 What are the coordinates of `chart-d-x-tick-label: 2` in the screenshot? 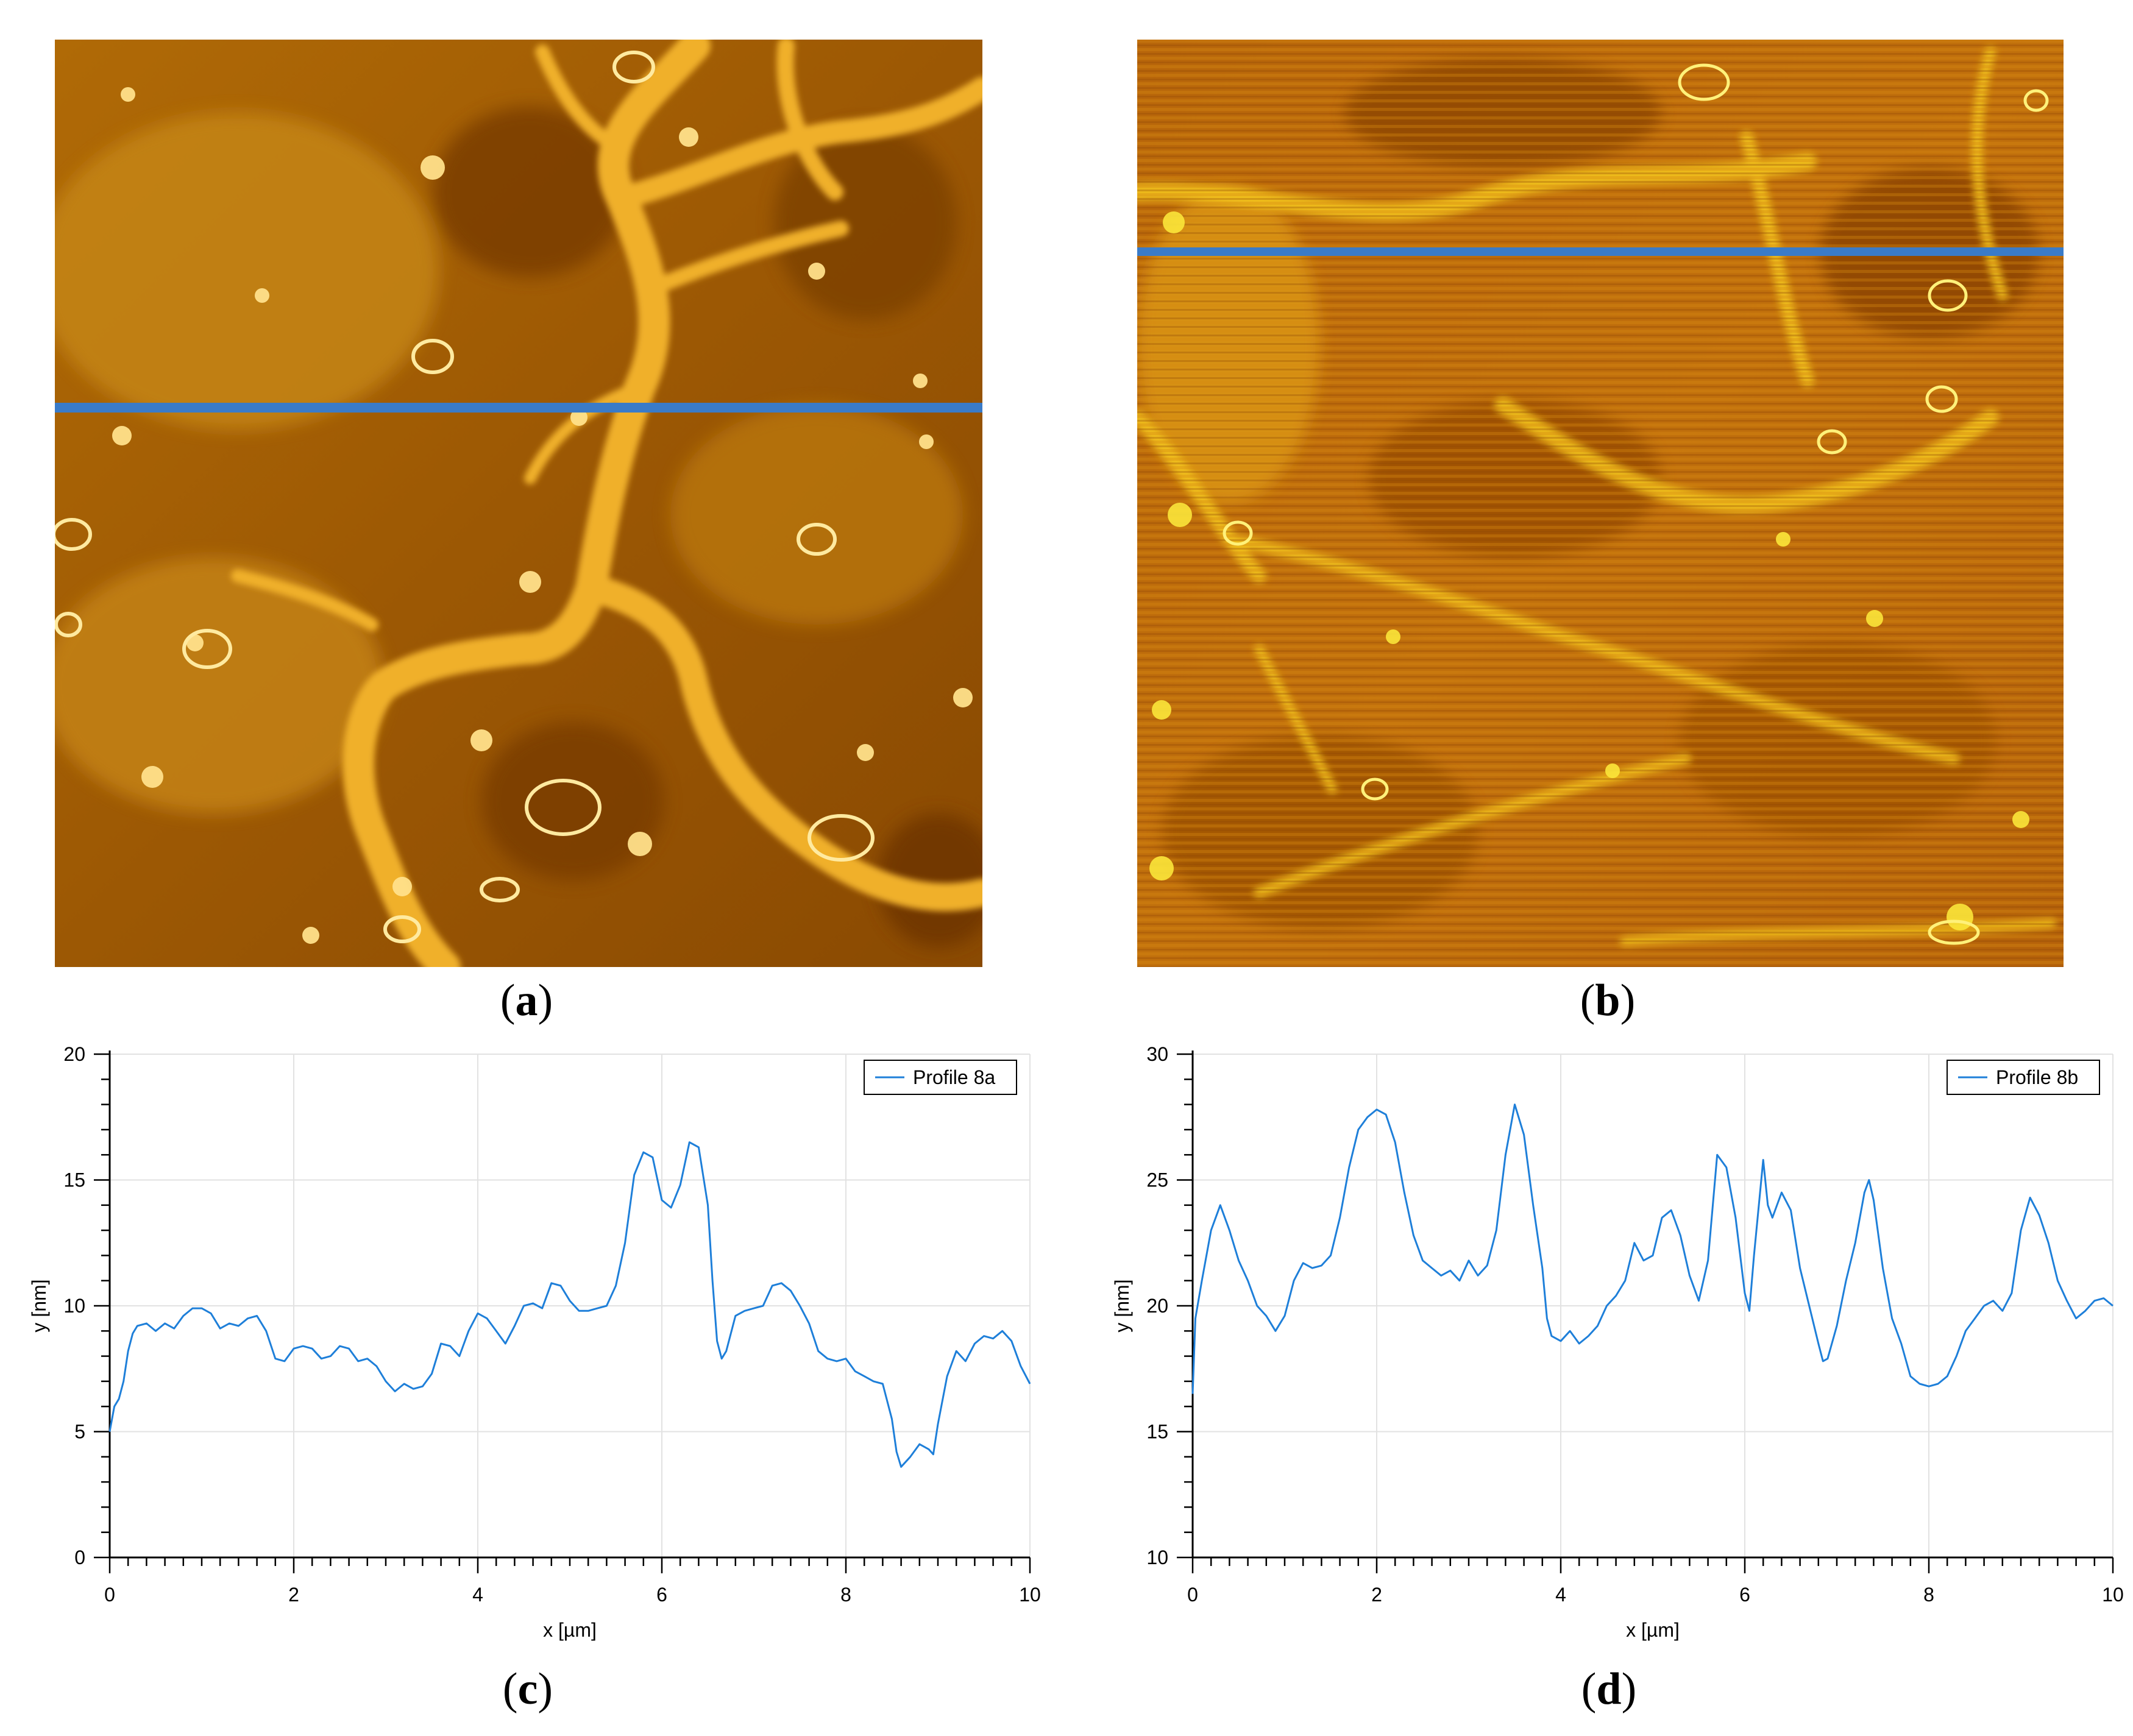 It's located at (1376, 1595).